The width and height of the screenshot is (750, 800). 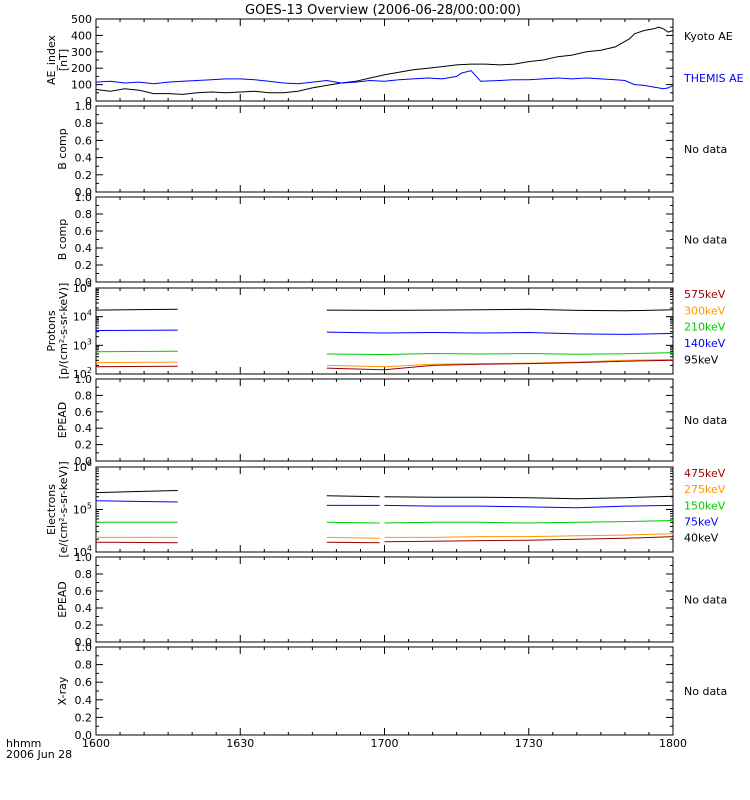 I want to click on series-line-140kev, so click(x=500, y=333).